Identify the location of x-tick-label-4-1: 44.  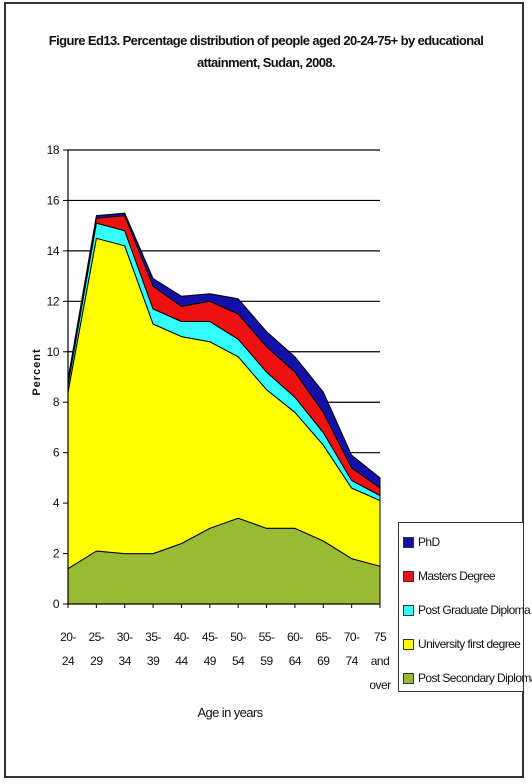
(181, 661).